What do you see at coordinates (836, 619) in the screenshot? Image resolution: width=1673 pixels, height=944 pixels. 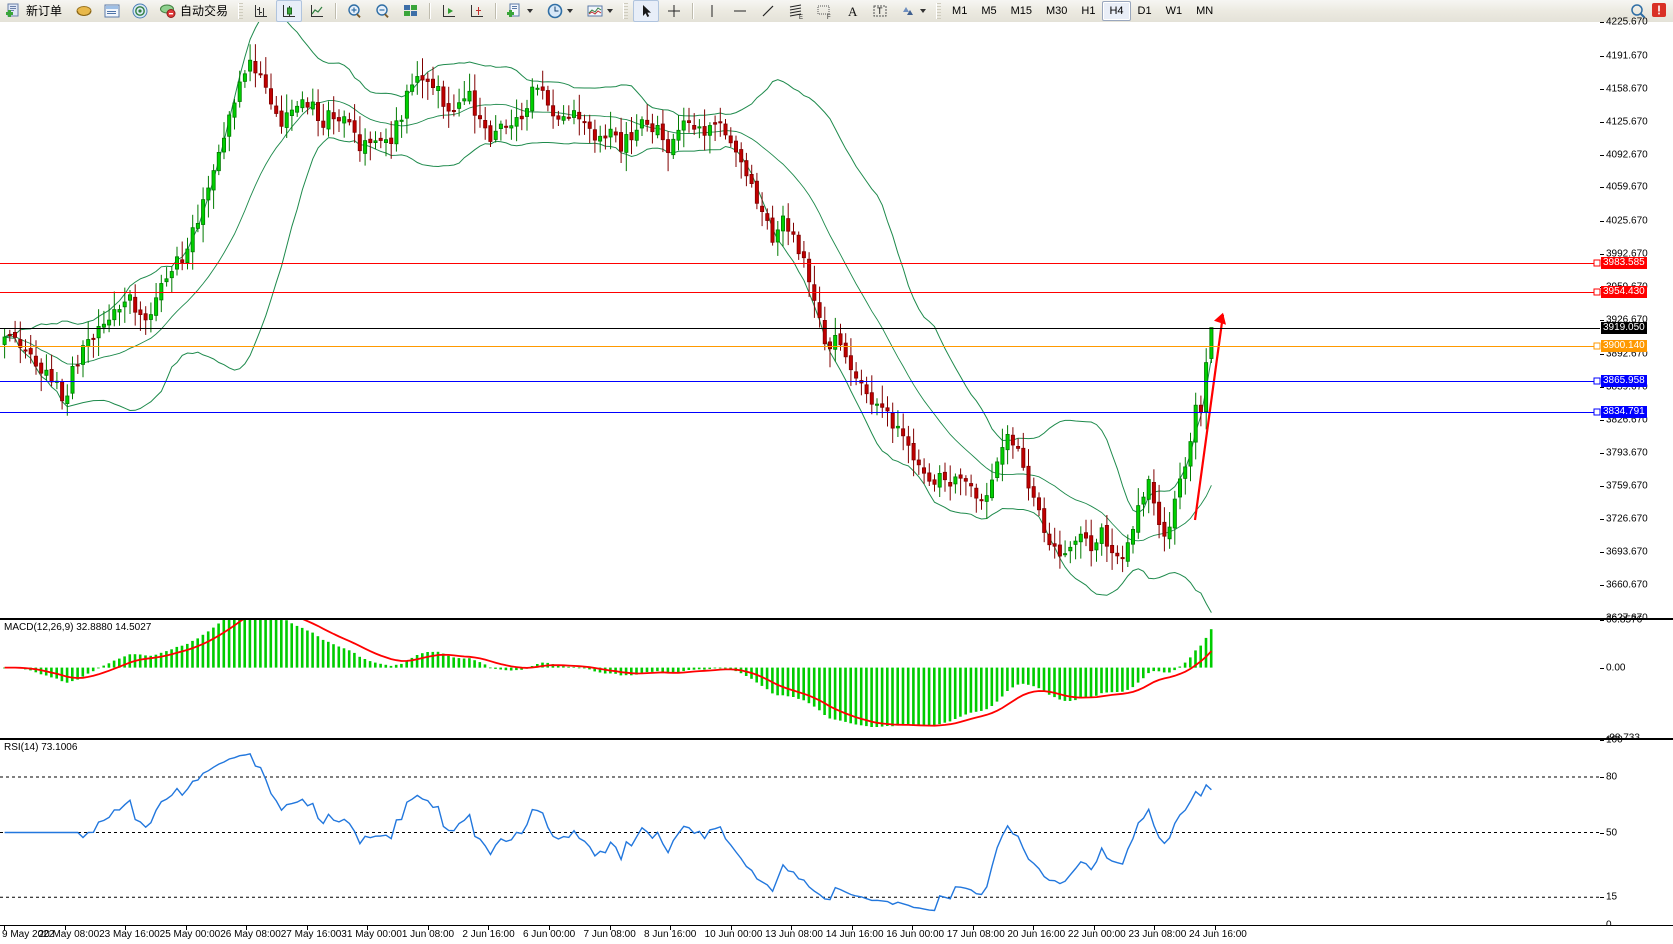 I see `panel-separator-macd` at bounding box center [836, 619].